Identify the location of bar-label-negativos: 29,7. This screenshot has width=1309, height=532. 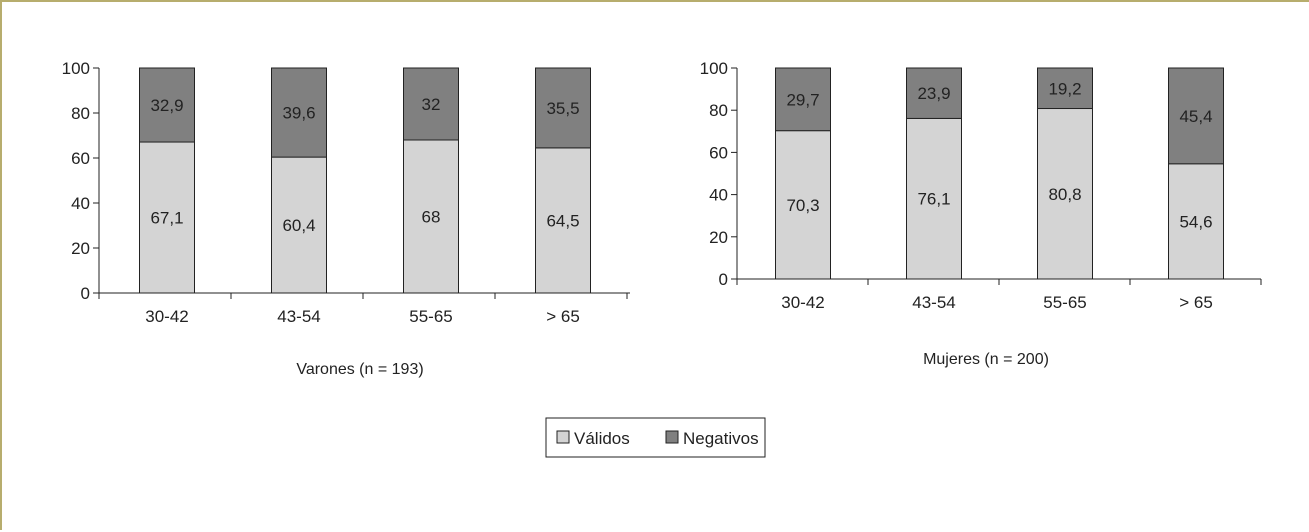
(802, 99).